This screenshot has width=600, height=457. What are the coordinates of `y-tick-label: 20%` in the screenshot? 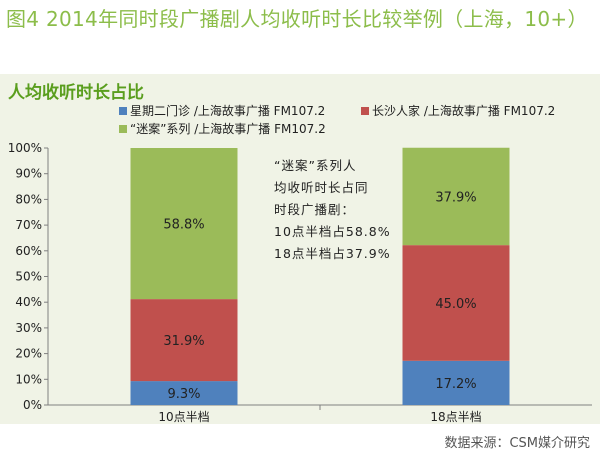 It's located at (28, 354).